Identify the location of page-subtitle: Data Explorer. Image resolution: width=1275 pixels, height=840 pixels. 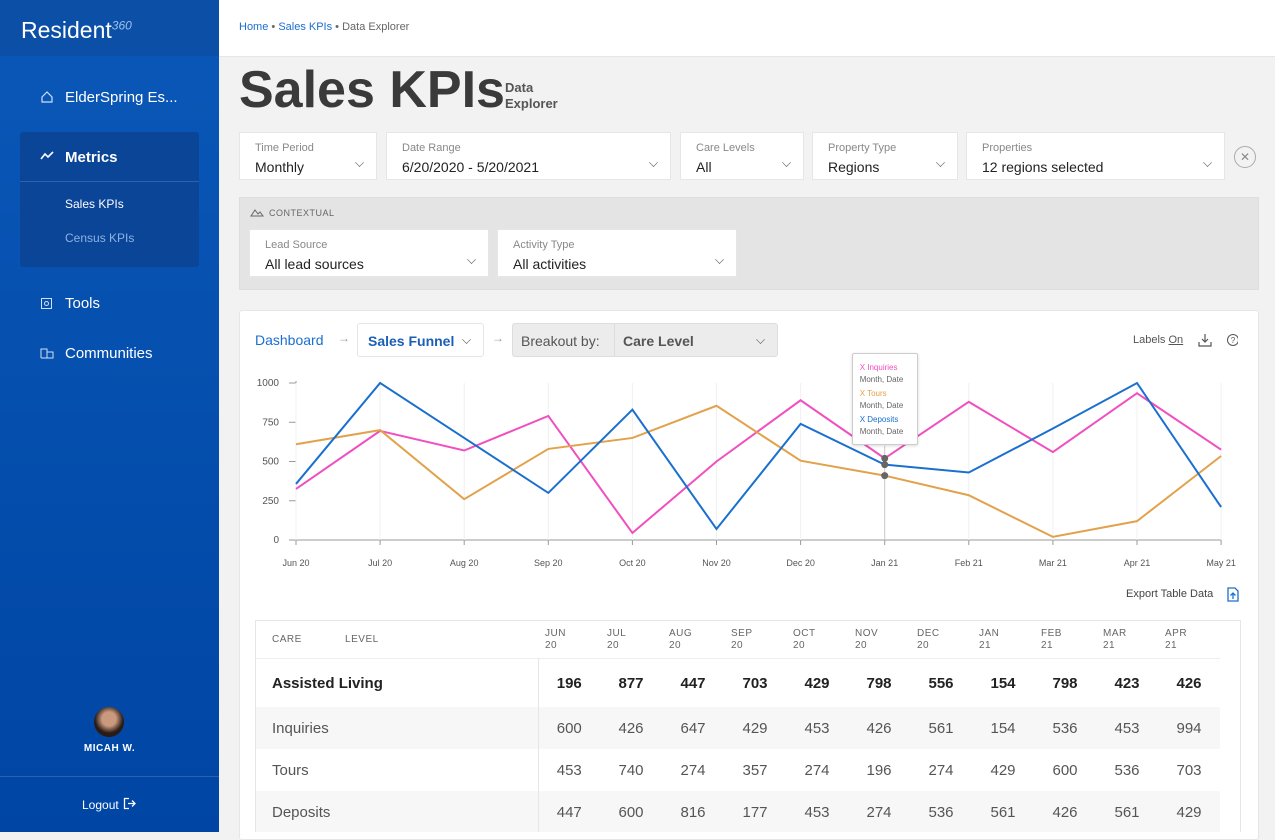
(531, 95).